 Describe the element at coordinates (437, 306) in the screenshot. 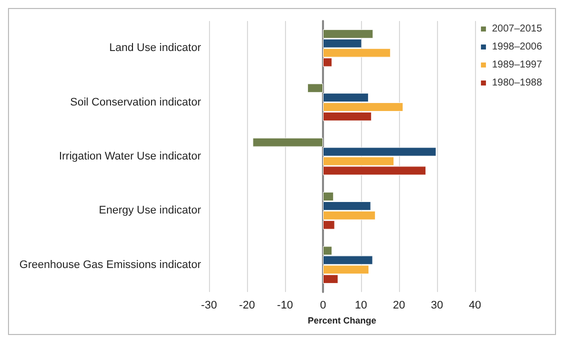

I see `x-tick-label: 30` at that location.